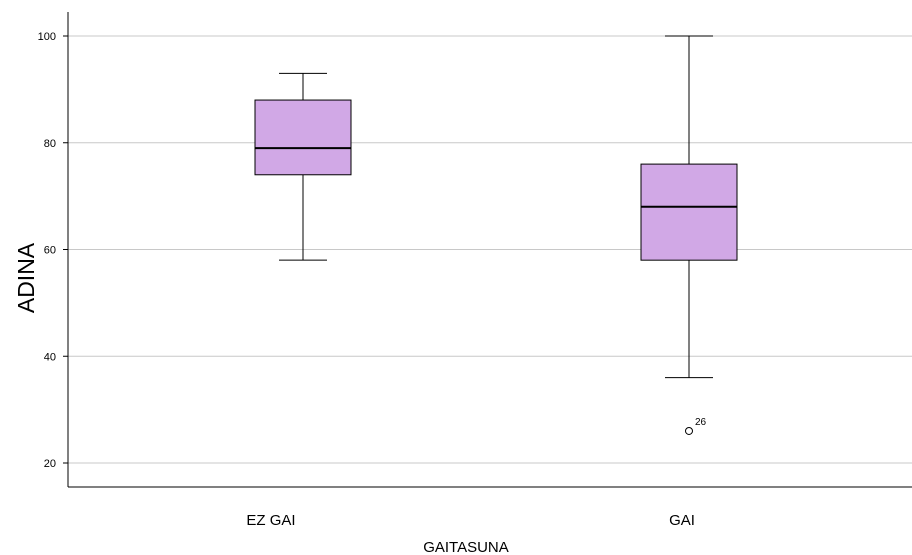  Describe the element at coordinates (689, 212) in the screenshot. I see `iqr-box-gai` at that location.